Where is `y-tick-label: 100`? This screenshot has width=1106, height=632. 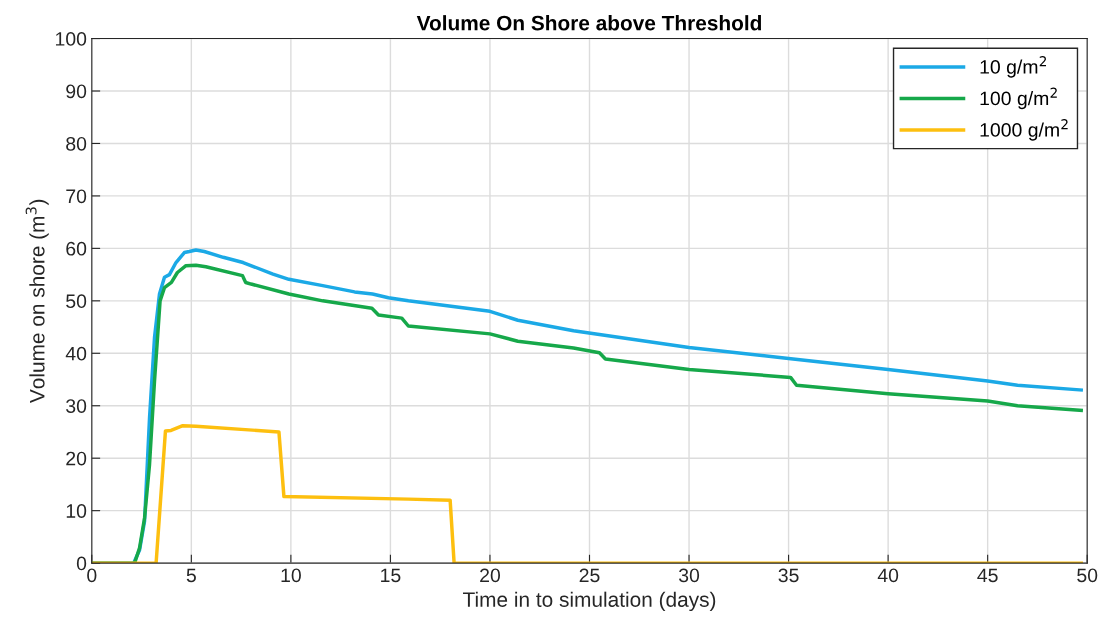
y-tick-label: 100 is located at coordinates (71, 39).